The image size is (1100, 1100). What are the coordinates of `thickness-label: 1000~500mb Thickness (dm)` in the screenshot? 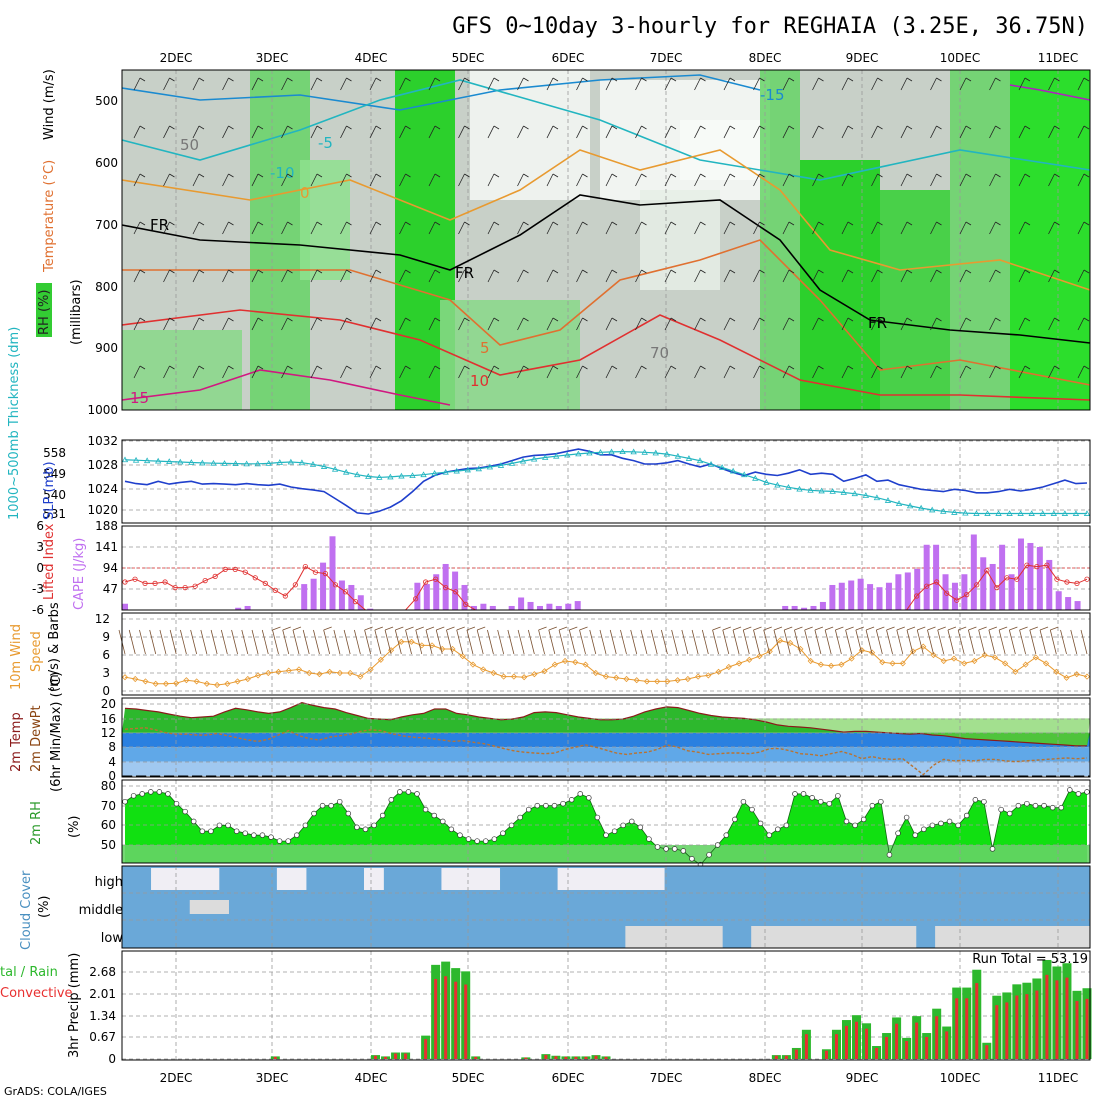 It's located at (14, 423).